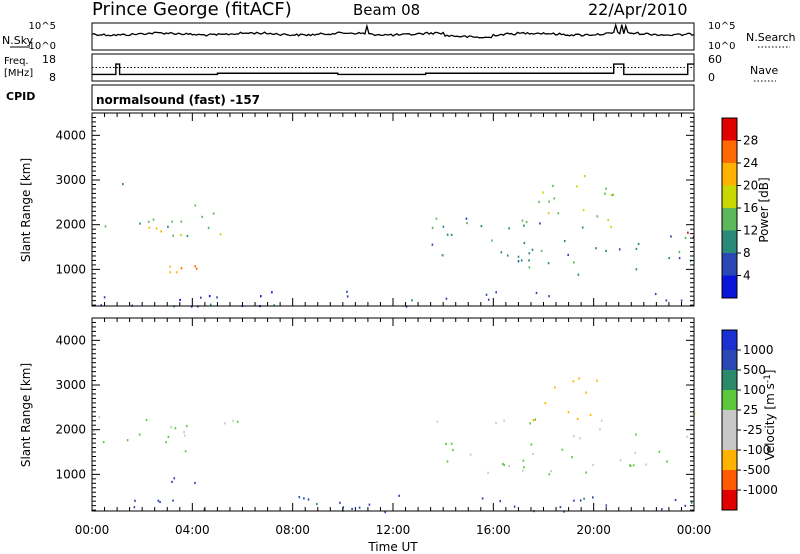 The height and width of the screenshot is (554, 800). Describe the element at coordinates (393, 97) in the screenshot. I see `cpid-panel-frame` at that location.